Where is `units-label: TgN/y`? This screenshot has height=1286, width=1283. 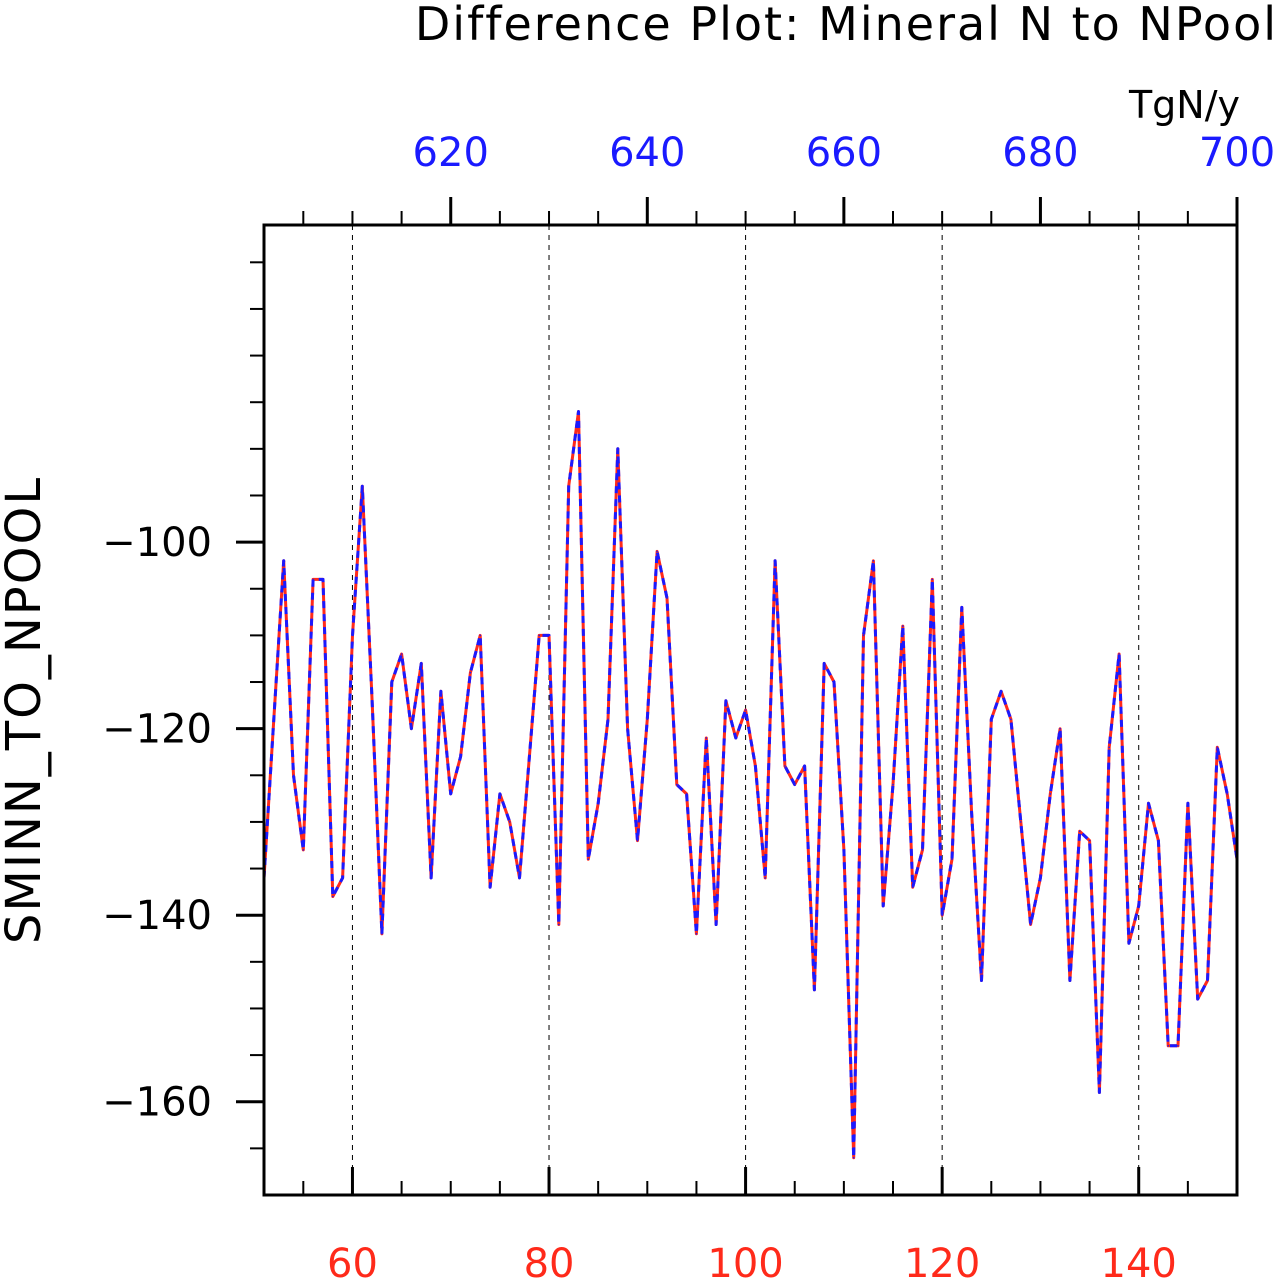 units-label: TgN/y is located at coordinates (1184, 105).